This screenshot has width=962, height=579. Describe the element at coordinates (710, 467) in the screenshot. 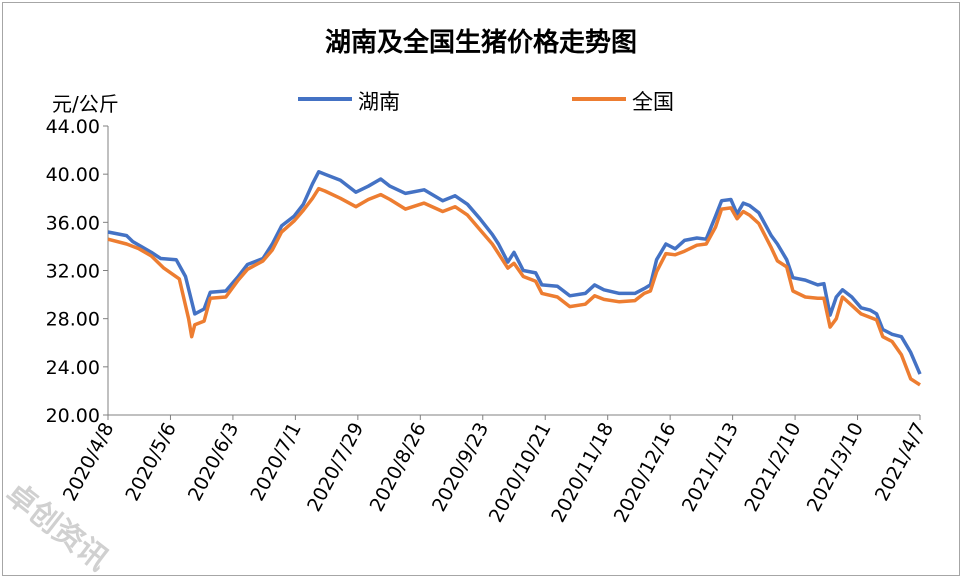

I see `x-tick-label: 2021/1/13` at that location.